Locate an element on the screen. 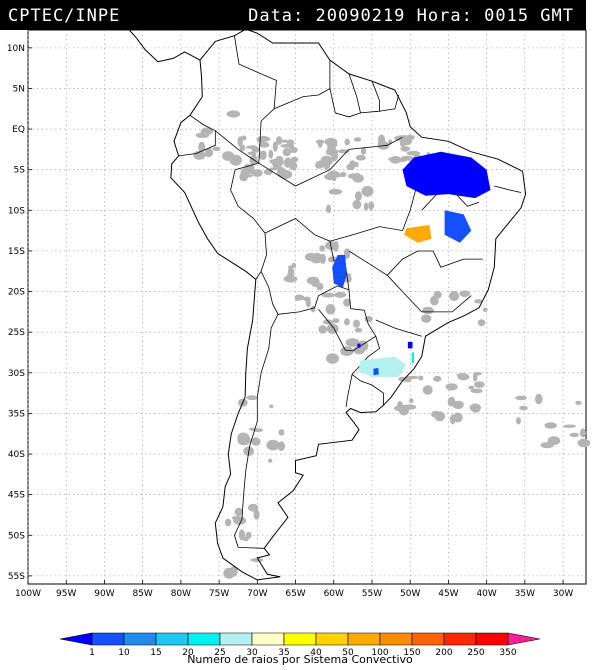 This screenshot has height=670, width=600. lat-label: 10S is located at coordinates (16, 211).